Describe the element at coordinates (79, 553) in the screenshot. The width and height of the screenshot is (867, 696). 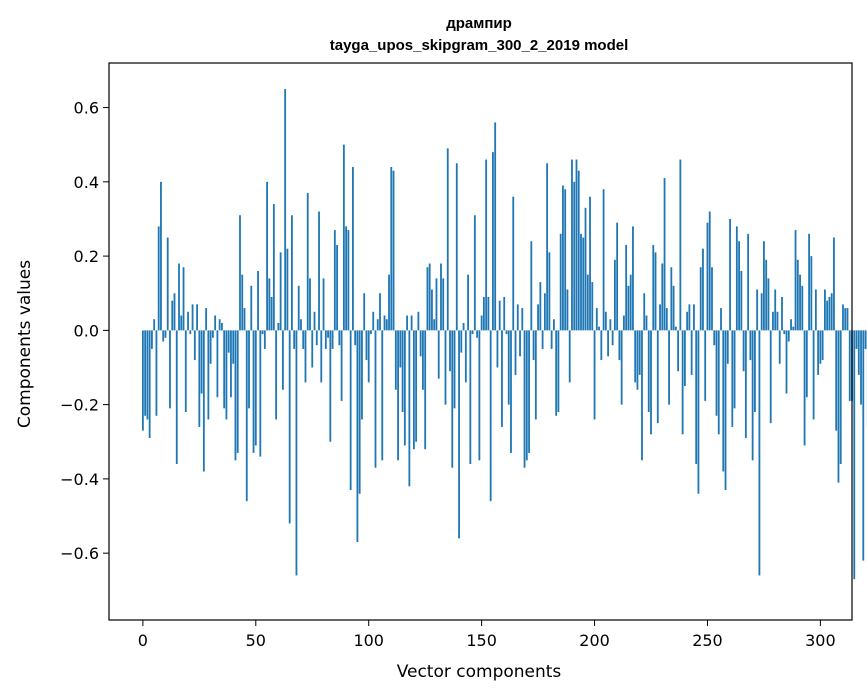
I see `y-tick-label: −0.6` at that location.